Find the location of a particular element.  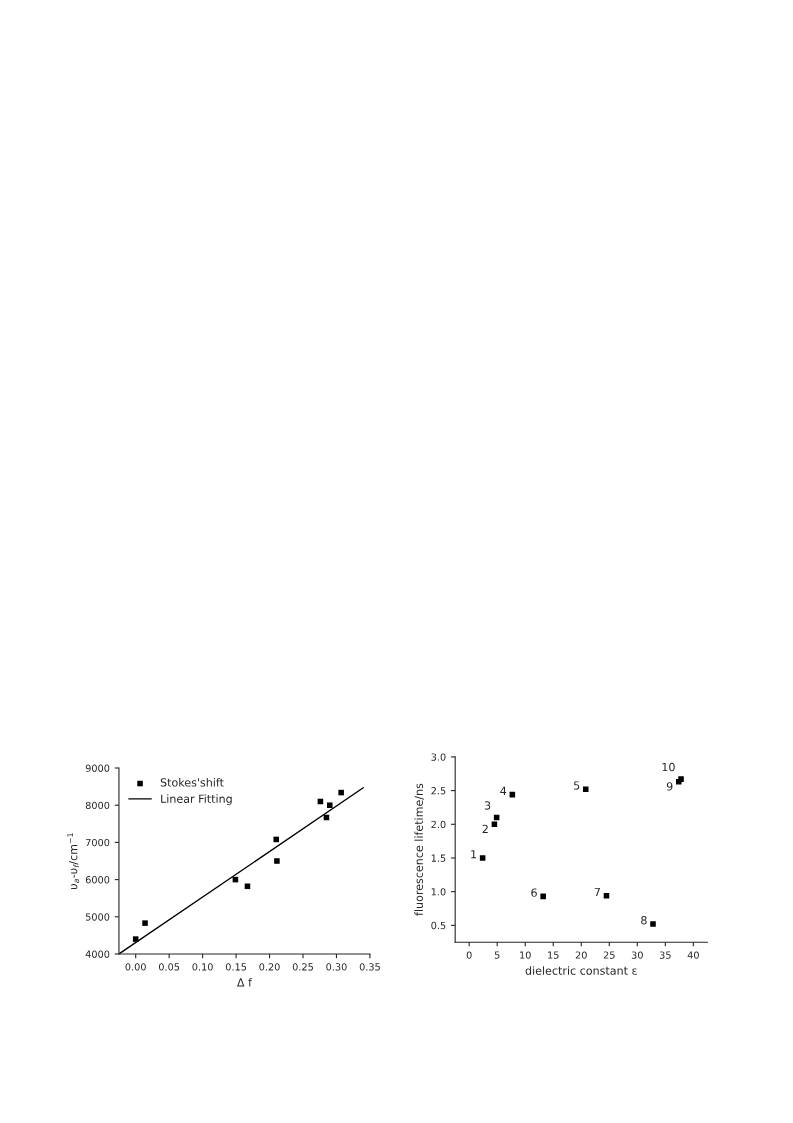

x-tick-label: 0.00 is located at coordinates (135, 967).